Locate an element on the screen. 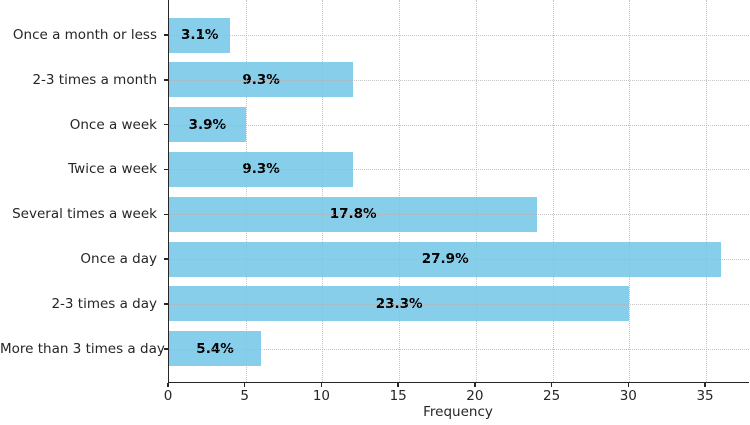  category-label: Twice a week is located at coordinates (112, 169).